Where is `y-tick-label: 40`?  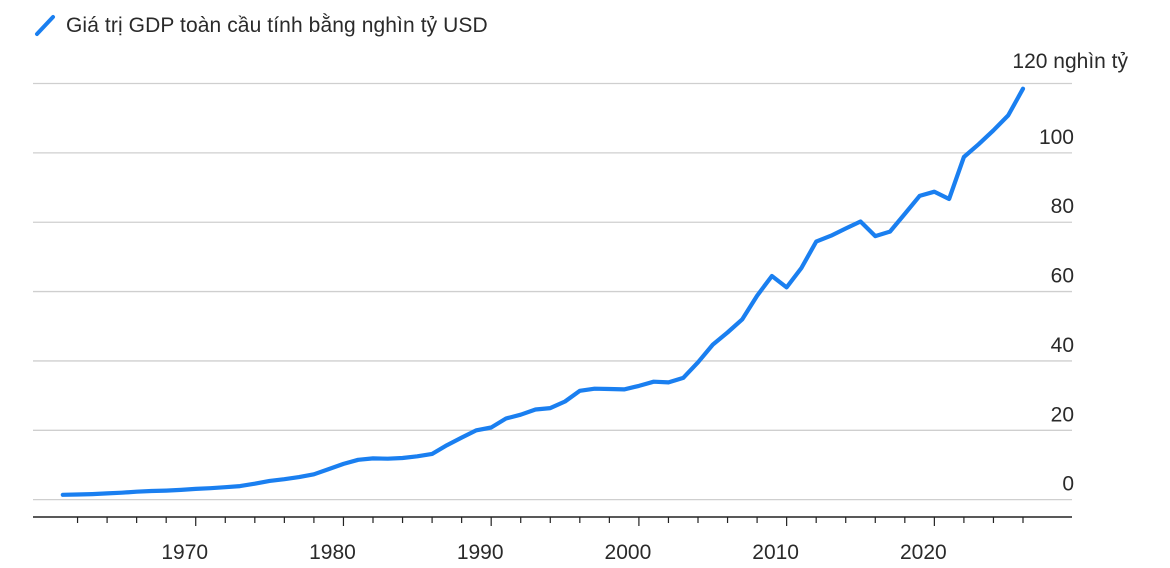
y-tick-label: 40 is located at coordinates (1062, 345).